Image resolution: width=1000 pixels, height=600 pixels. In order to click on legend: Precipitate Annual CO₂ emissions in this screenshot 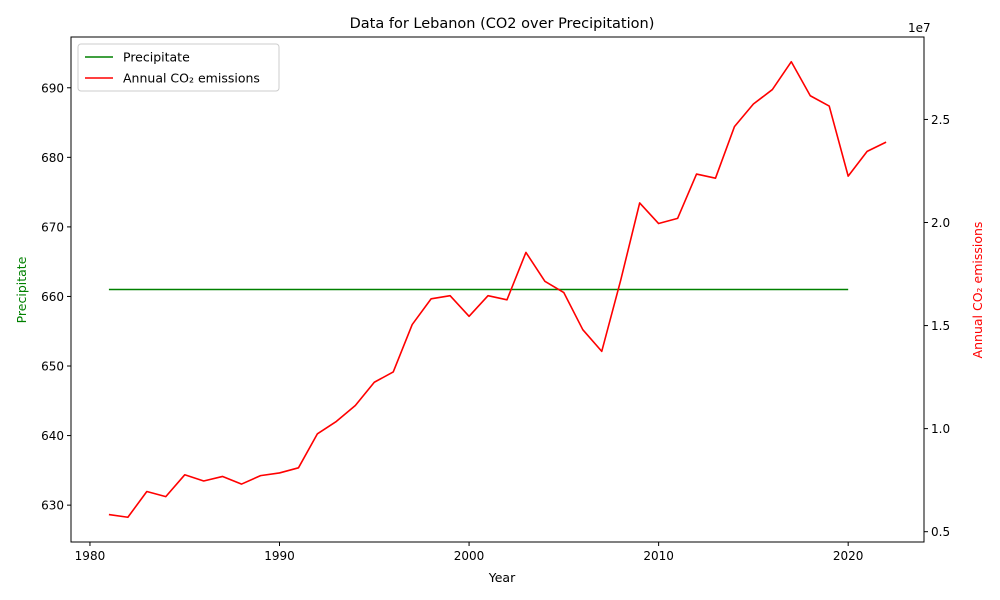, I will do `click(178, 67)`.